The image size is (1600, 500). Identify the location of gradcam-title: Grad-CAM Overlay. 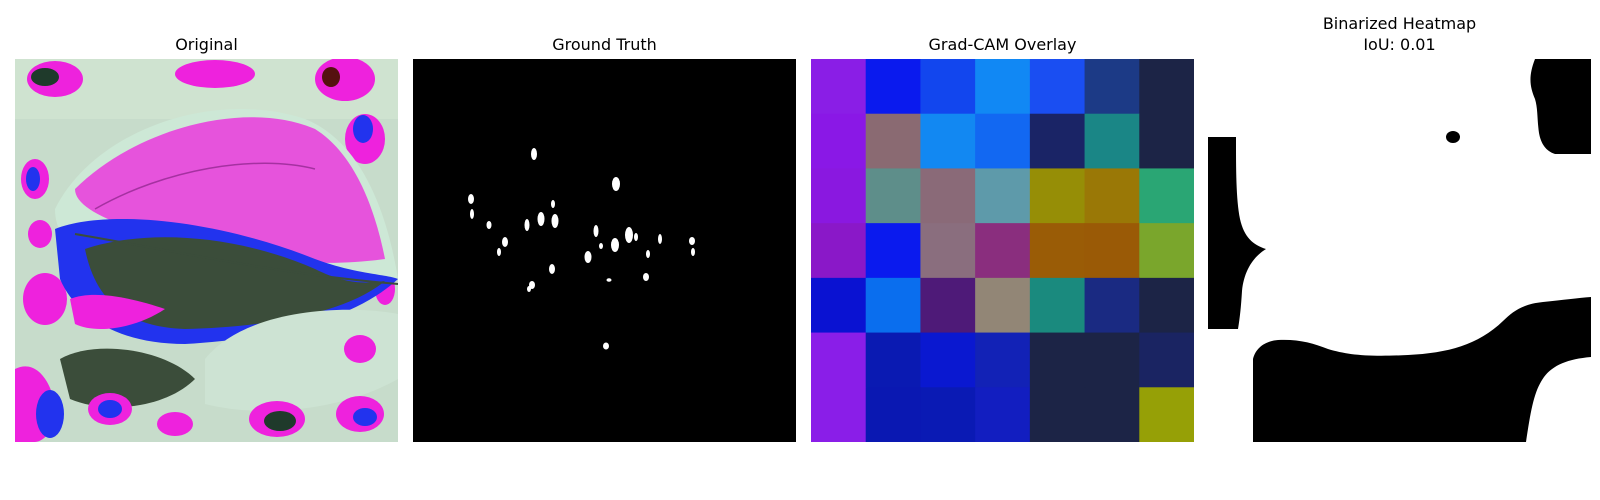
(1002, 44).